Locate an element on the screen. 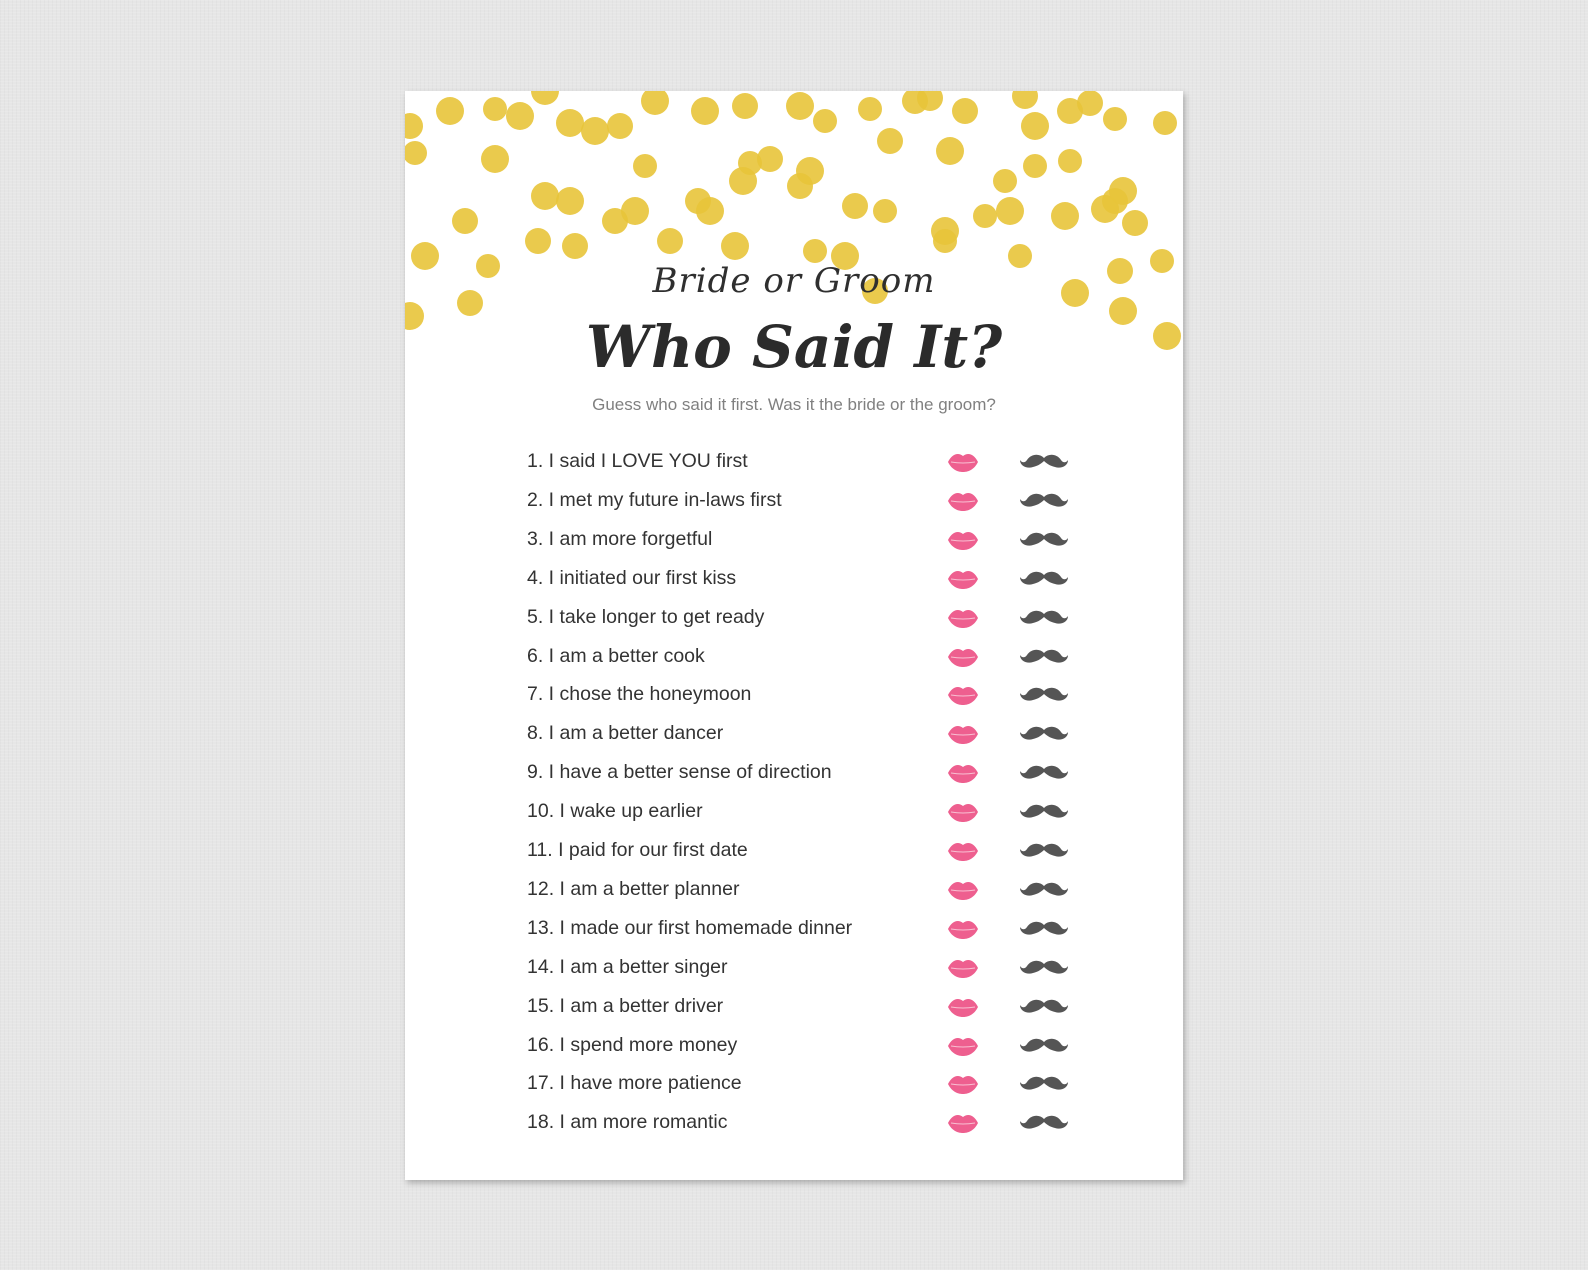 The image size is (1588, 1270). question-row: 18. I am more romantic is located at coordinates (798, 1122).